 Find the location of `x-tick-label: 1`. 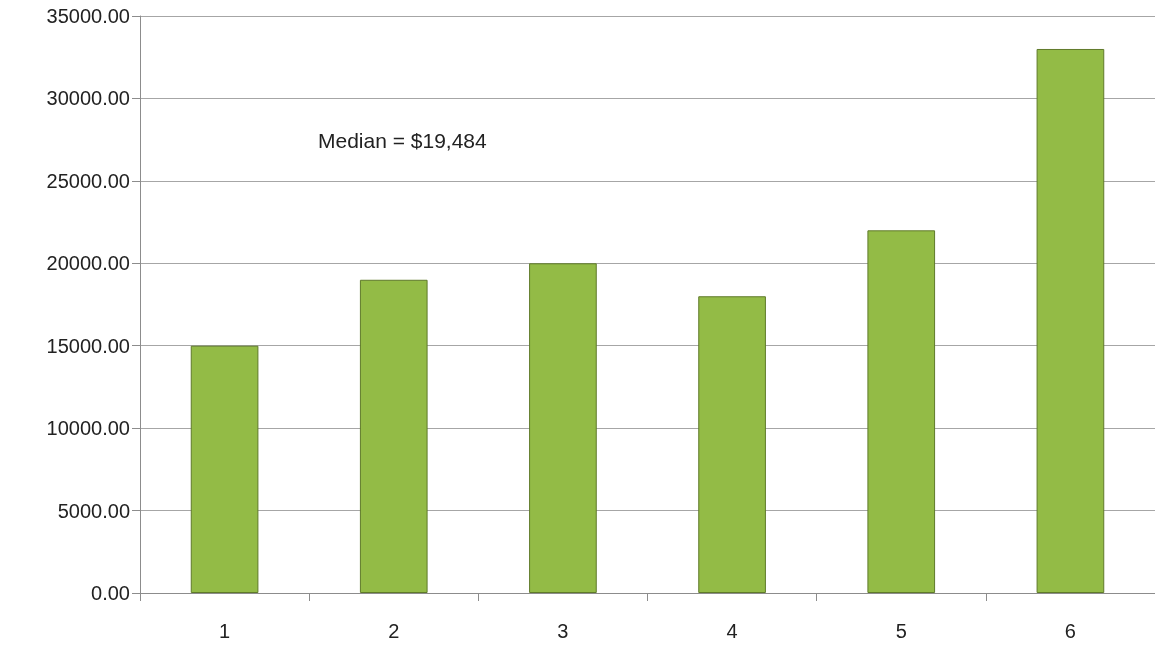

x-tick-label: 1 is located at coordinates (225, 631).